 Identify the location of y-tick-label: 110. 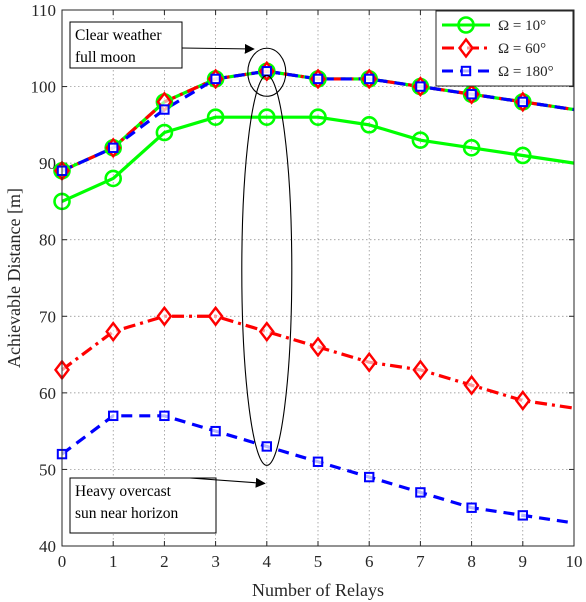
(43, 10).